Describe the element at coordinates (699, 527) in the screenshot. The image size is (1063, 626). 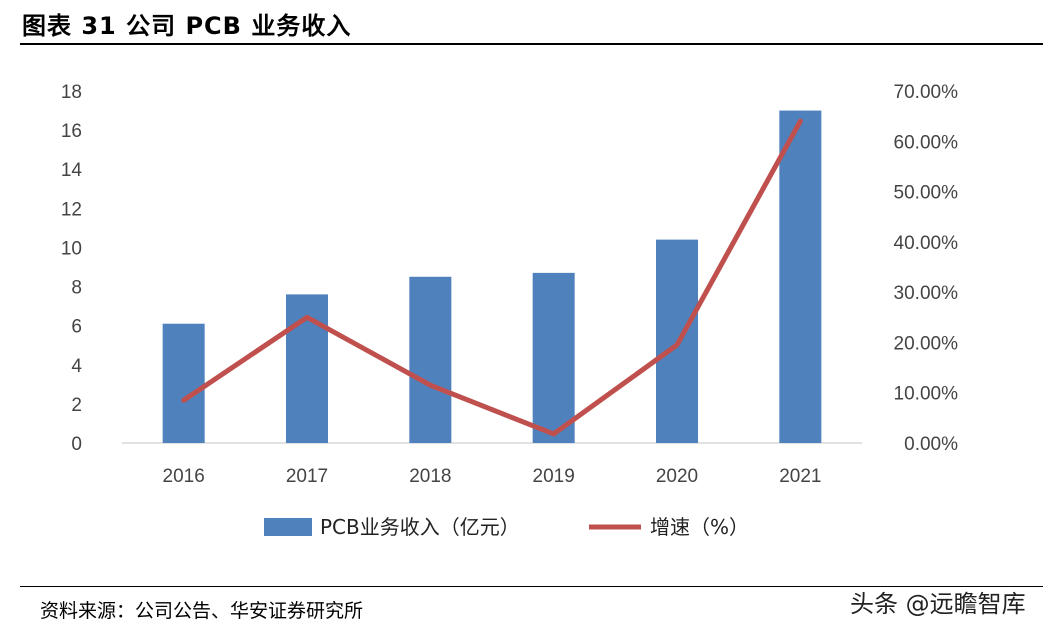
I see `legend-label-line: 增速（%）` at that location.